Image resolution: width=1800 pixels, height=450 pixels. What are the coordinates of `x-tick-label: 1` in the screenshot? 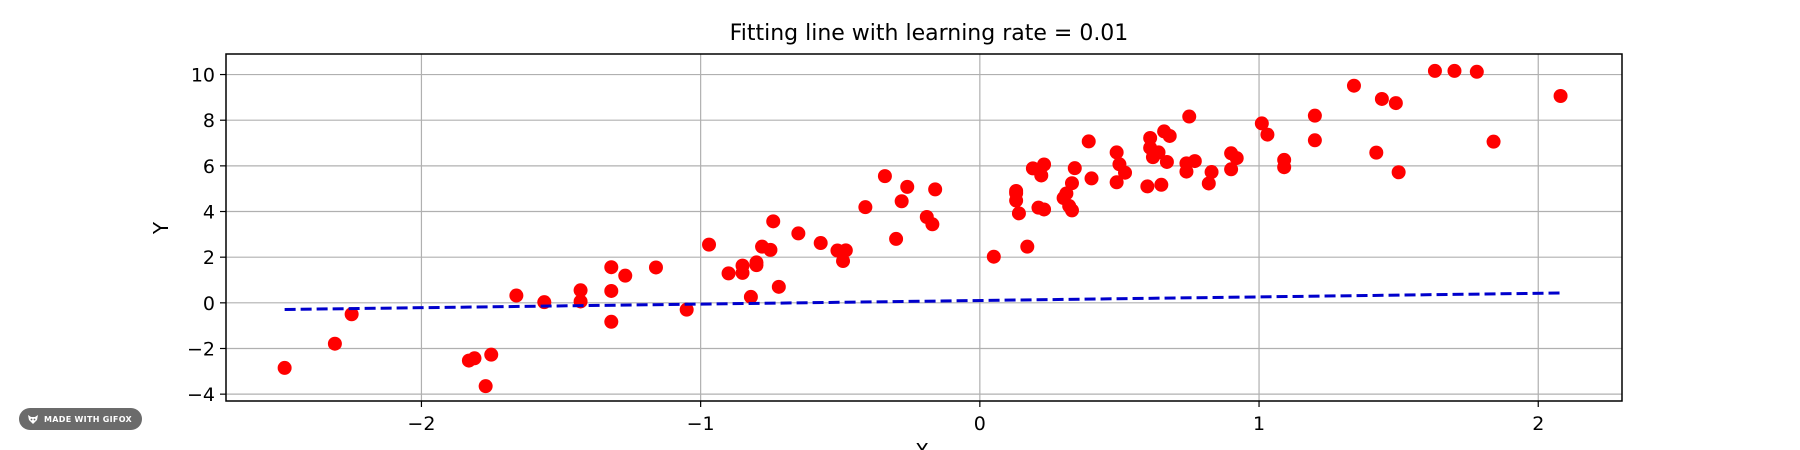 It's located at (1259, 424).